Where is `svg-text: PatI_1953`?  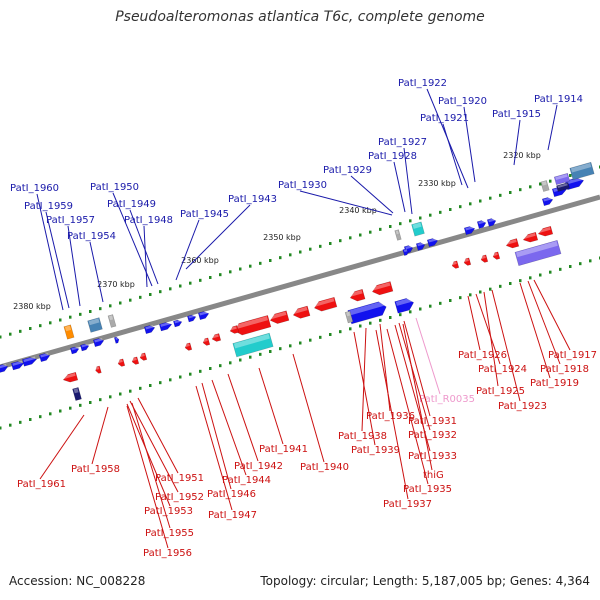 svg-text: PatI_1953 is located at coordinates (168, 511).